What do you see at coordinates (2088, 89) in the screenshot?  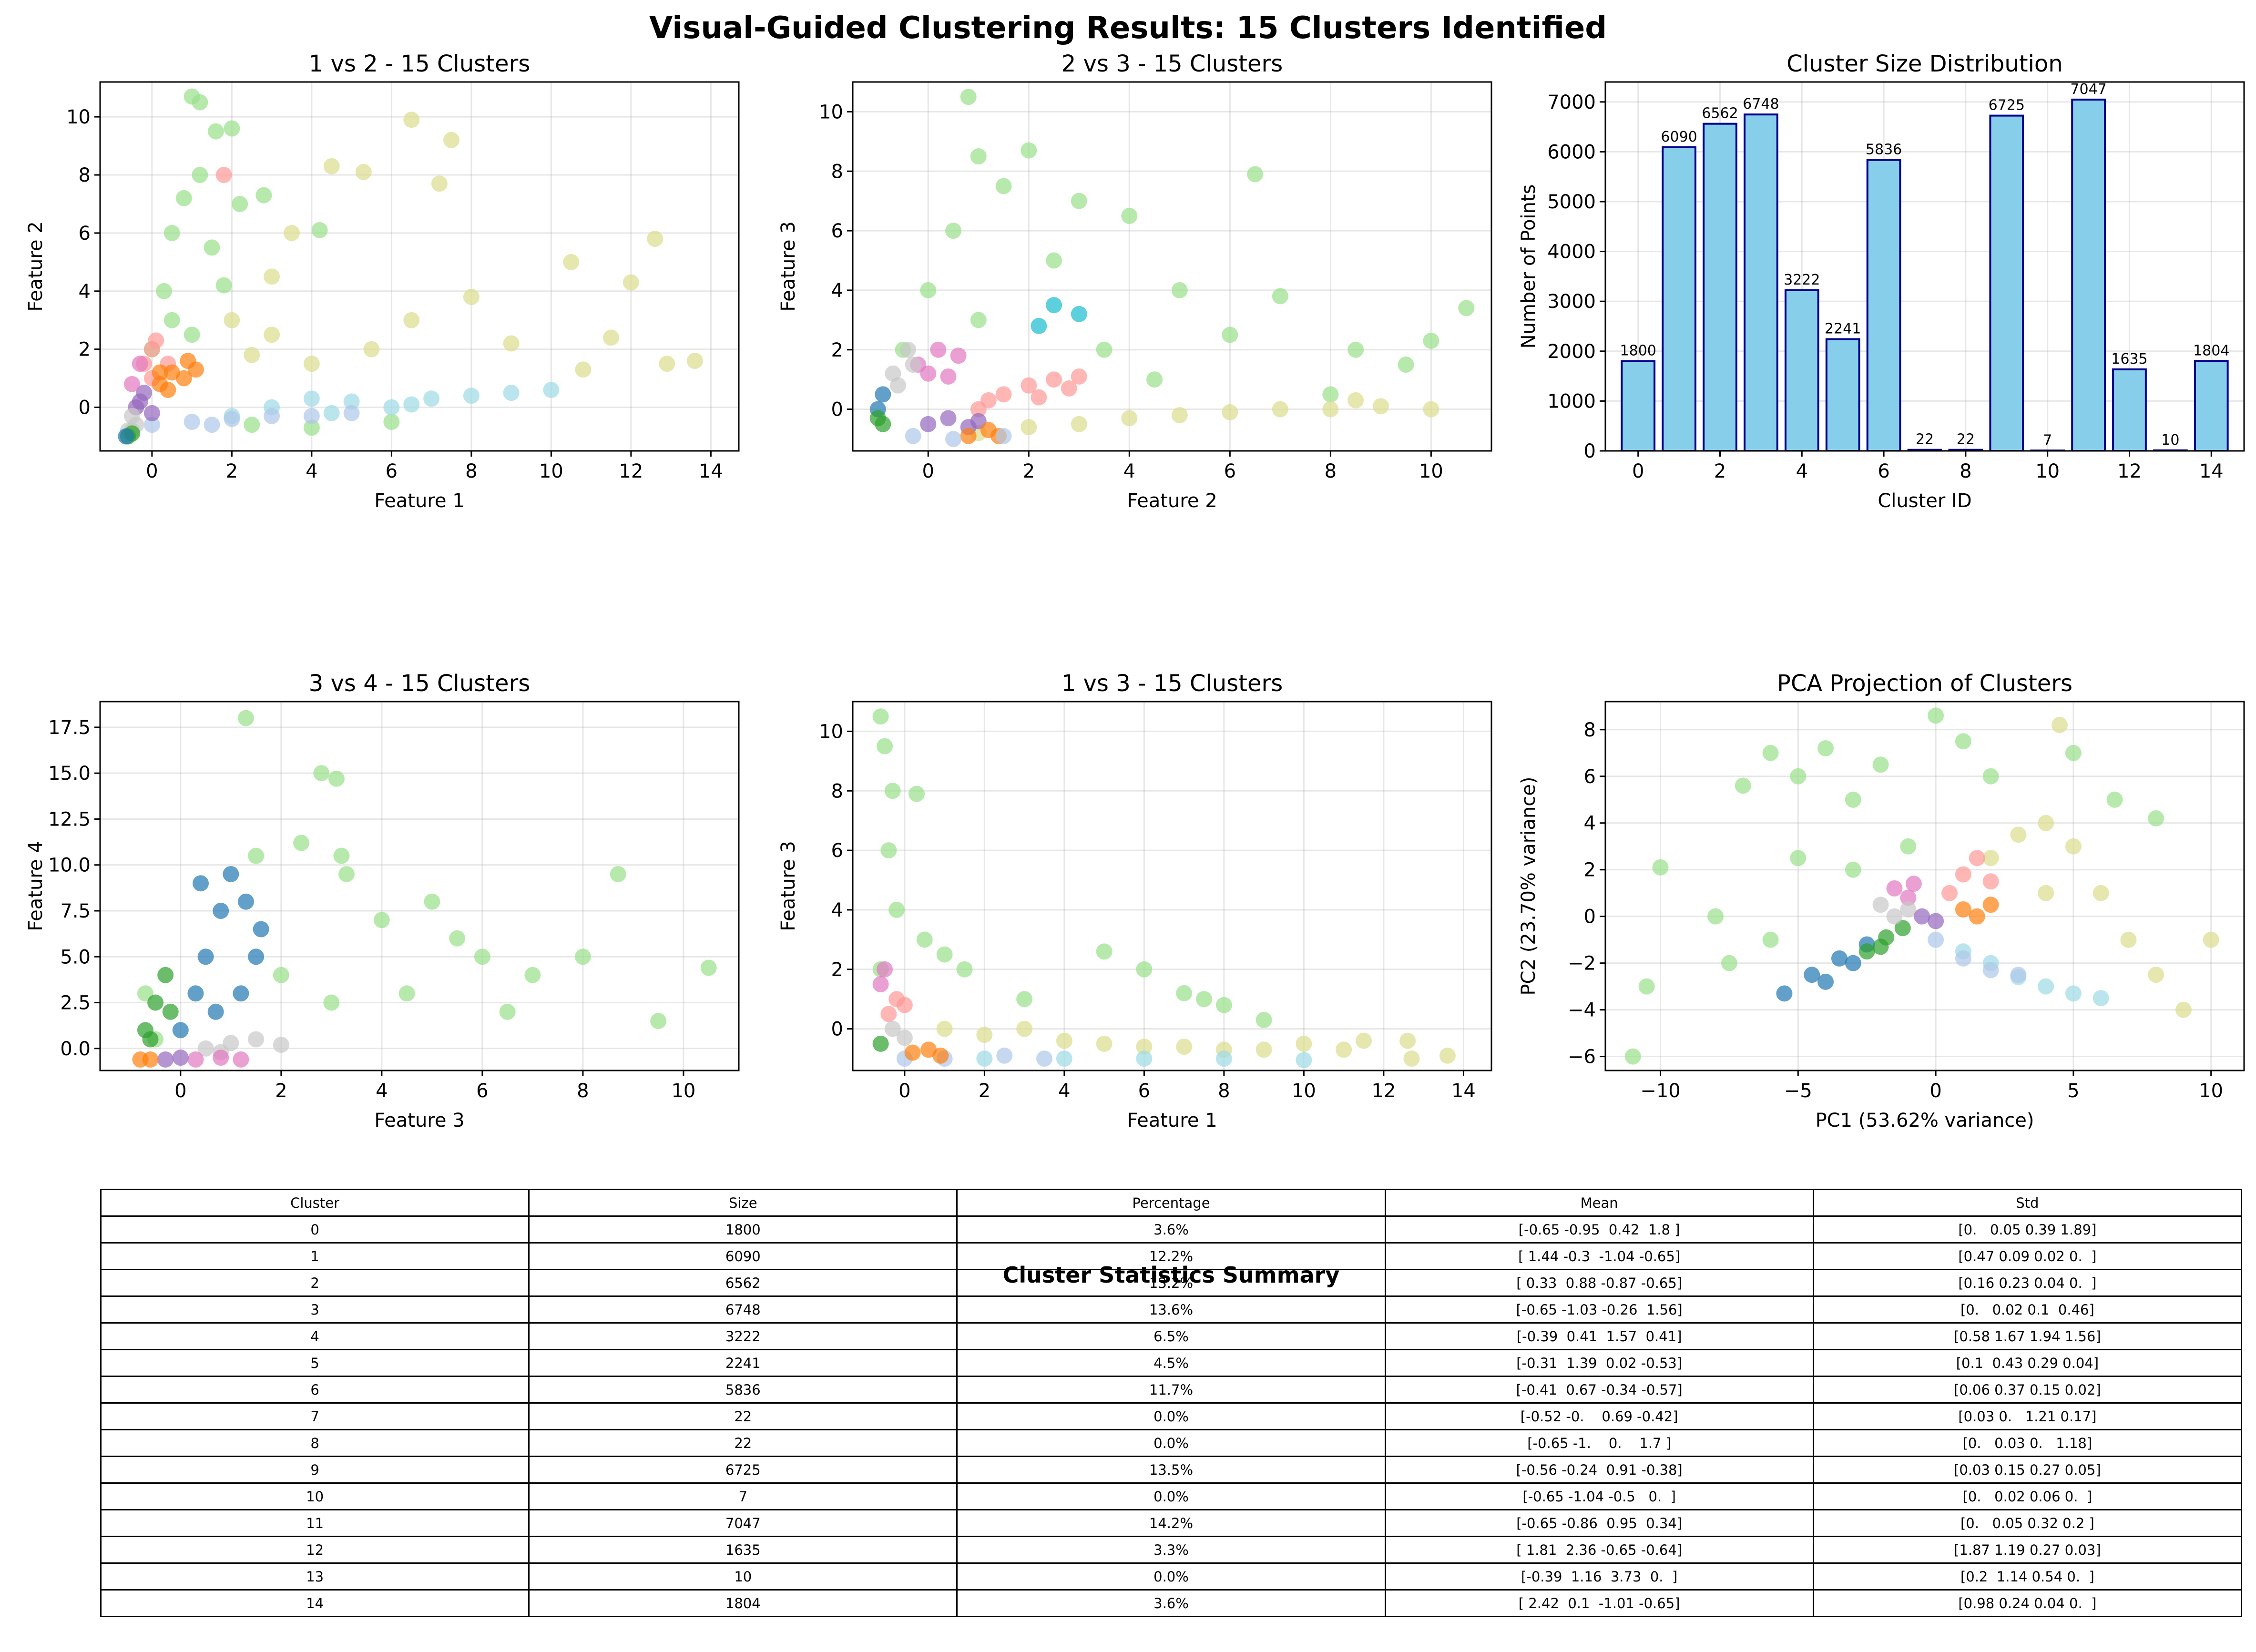 I see `bar-value-label: 7047` at bounding box center [2088, 89].